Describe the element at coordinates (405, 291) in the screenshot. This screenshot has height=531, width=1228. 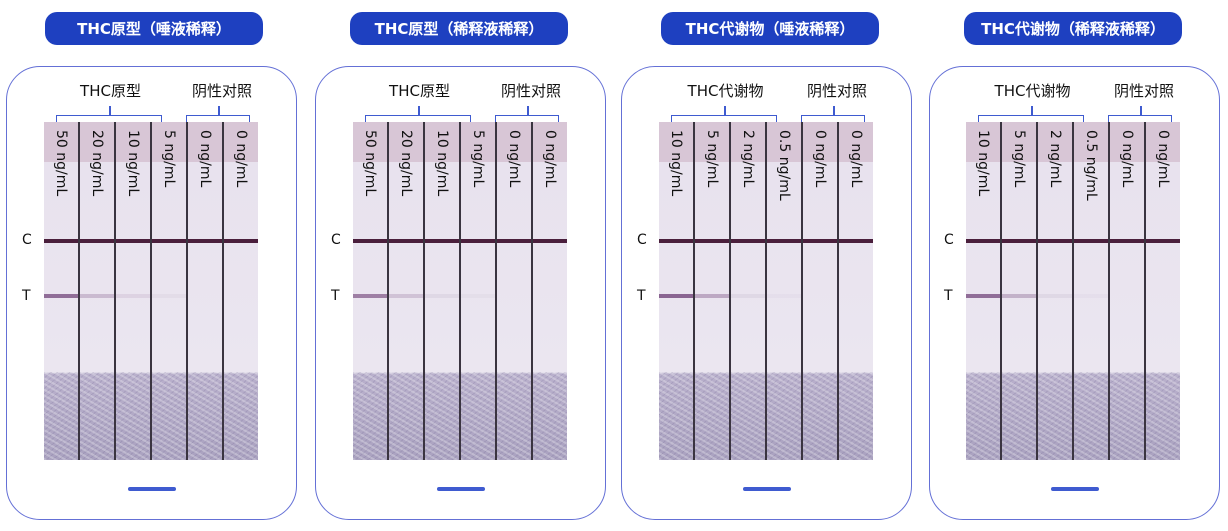
I see `test-strip: 20 ng/mL` at that location.